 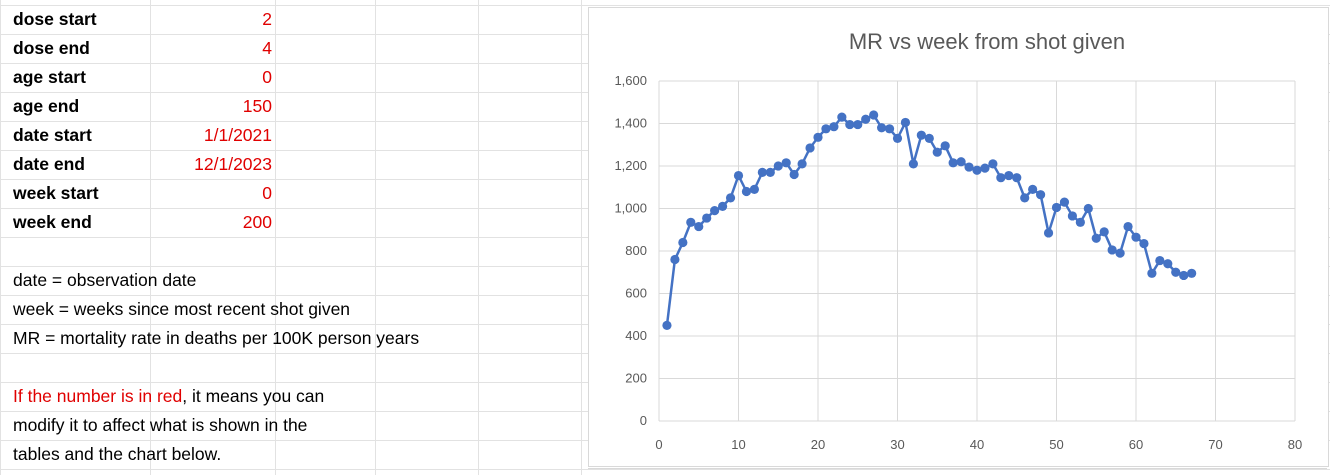 What do you see at coordinates (160, 425) in the screenshot?
I see `note-line-2: modify it to affect what is shown in the` at bounding box center [160, 425].